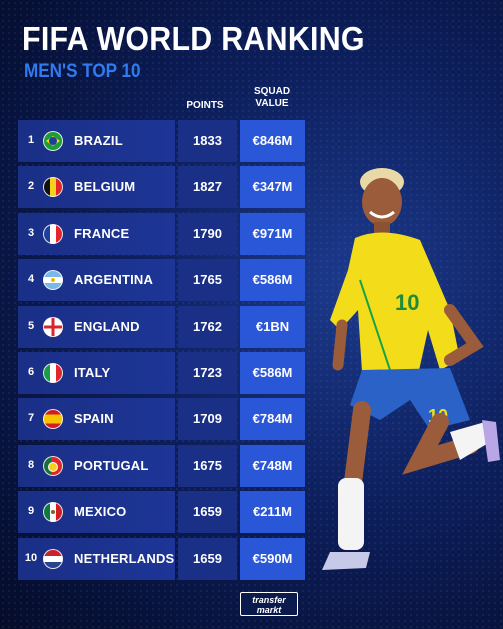 This screenshot has width=503, height=629. I want to click on points-value: 1675, so click(207, 465).